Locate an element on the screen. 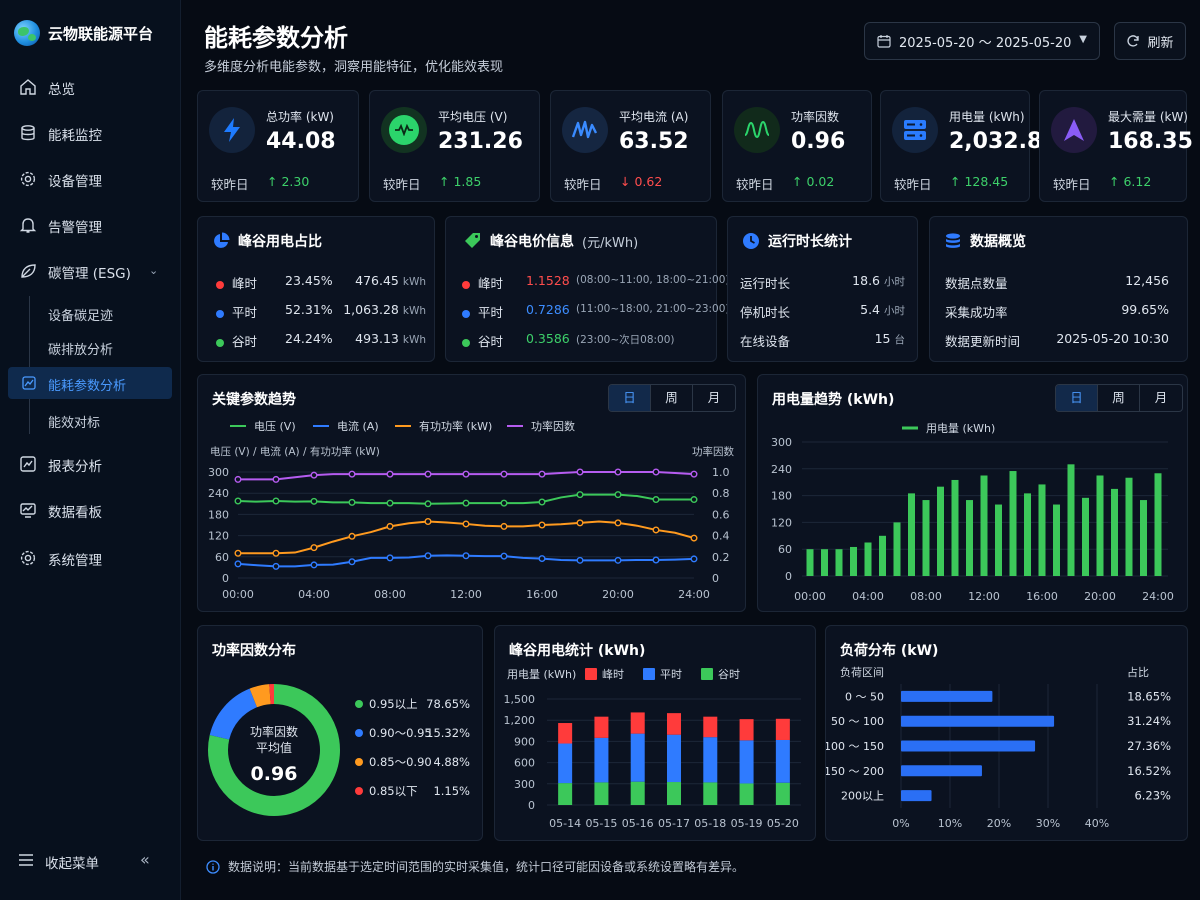 The height and width of the screenshot is (900, 1200). x-tick-label: 24:00 is located at coordinates (694, 594).